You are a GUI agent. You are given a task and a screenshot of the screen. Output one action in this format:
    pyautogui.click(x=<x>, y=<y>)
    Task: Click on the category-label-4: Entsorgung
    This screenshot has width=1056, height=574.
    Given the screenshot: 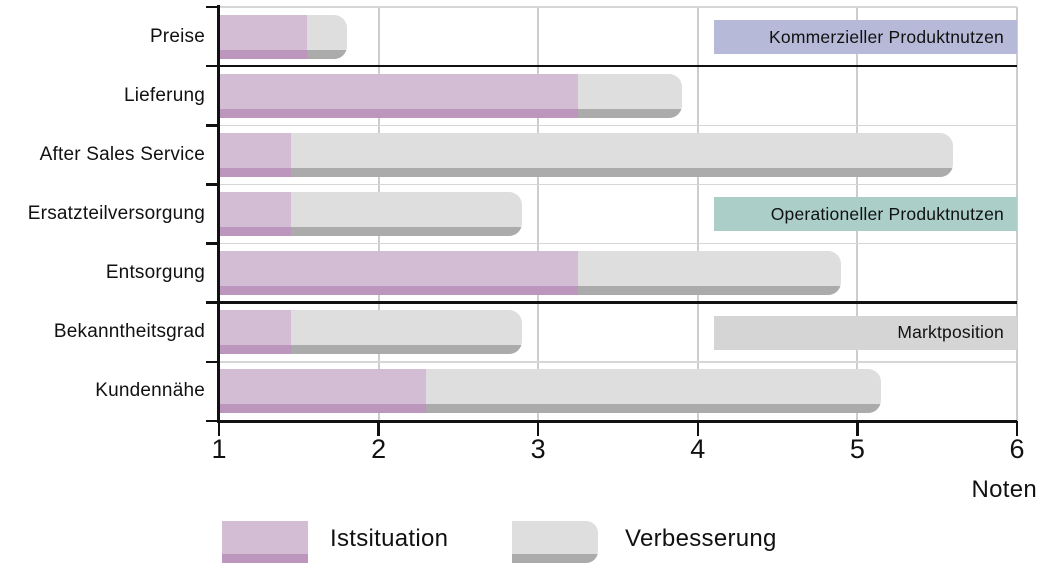 What is the action you would take?
    pyautogui.click(x=155, y=273)
    